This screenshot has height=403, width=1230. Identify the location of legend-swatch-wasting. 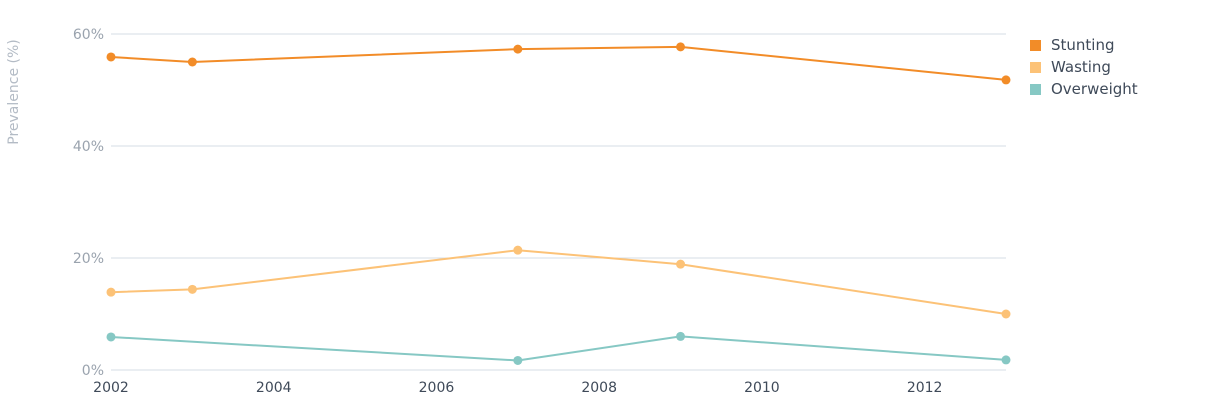
(1035, 67).